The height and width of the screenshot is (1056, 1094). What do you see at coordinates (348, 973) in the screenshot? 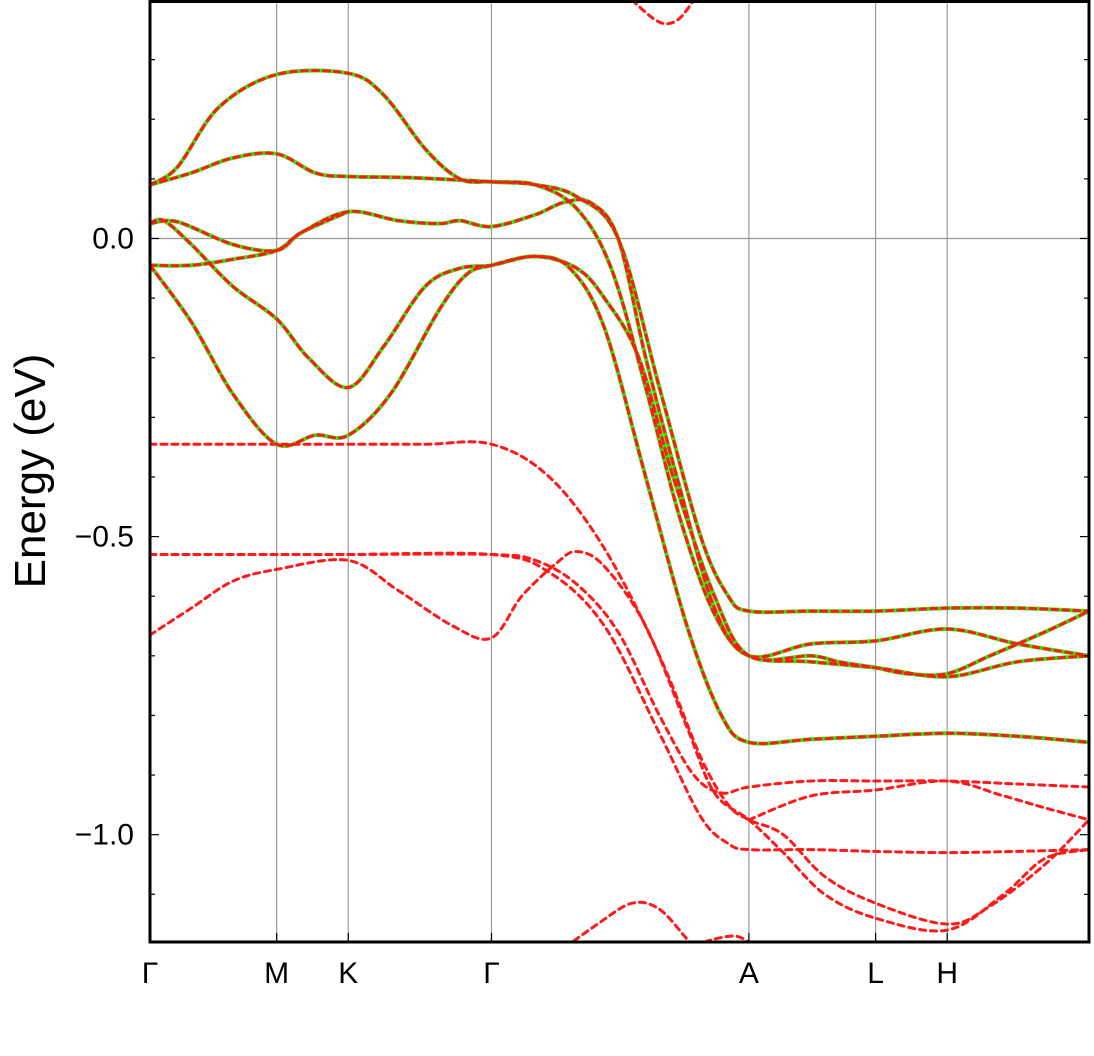
I see `x-tick-label-2: K` at bounding box center [348, 973].